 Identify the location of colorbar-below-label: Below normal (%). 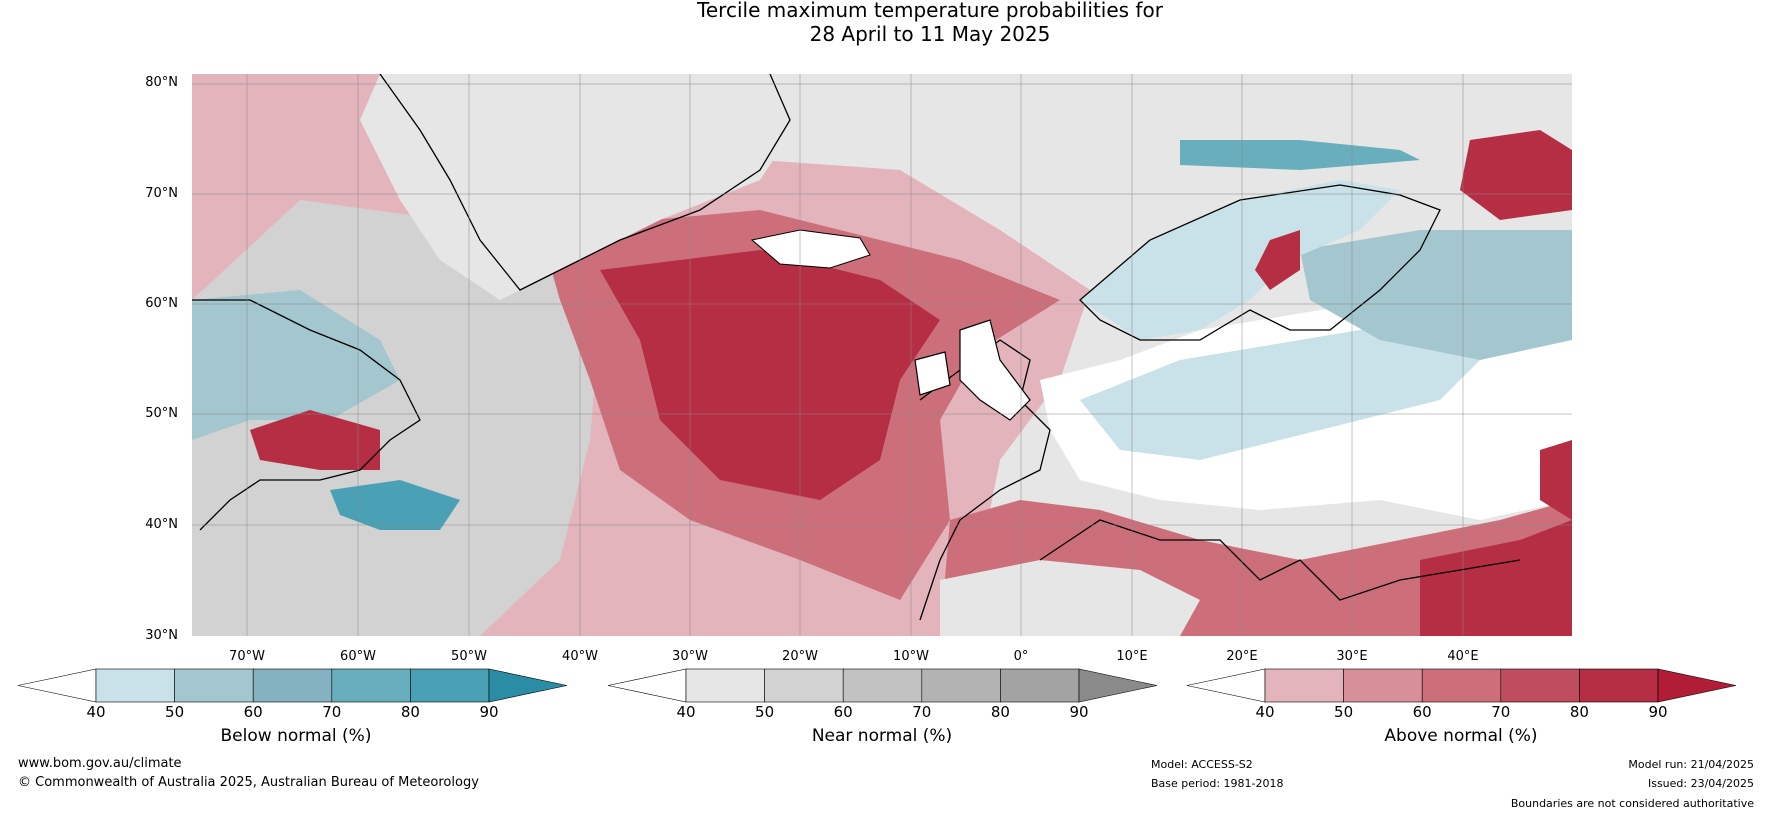
(296, 736).